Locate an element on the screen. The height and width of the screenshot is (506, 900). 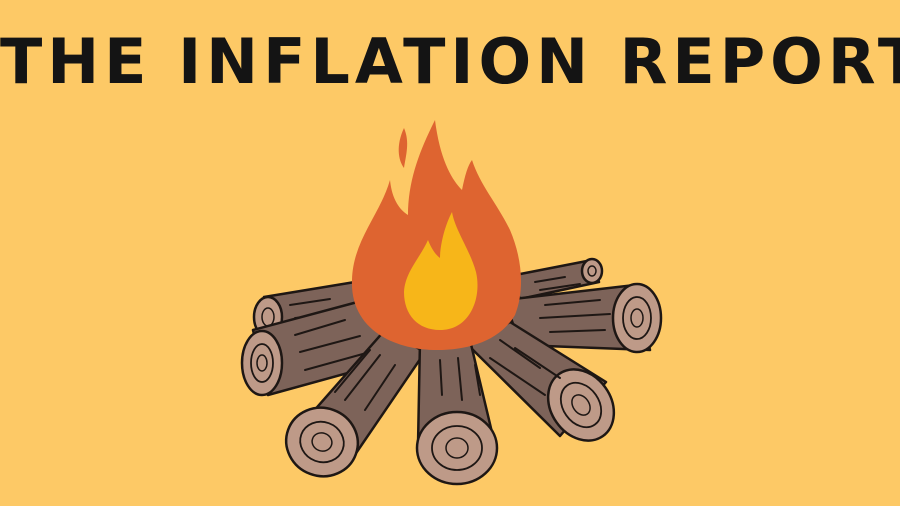
log-back-right is located at coordinates (556, 279).